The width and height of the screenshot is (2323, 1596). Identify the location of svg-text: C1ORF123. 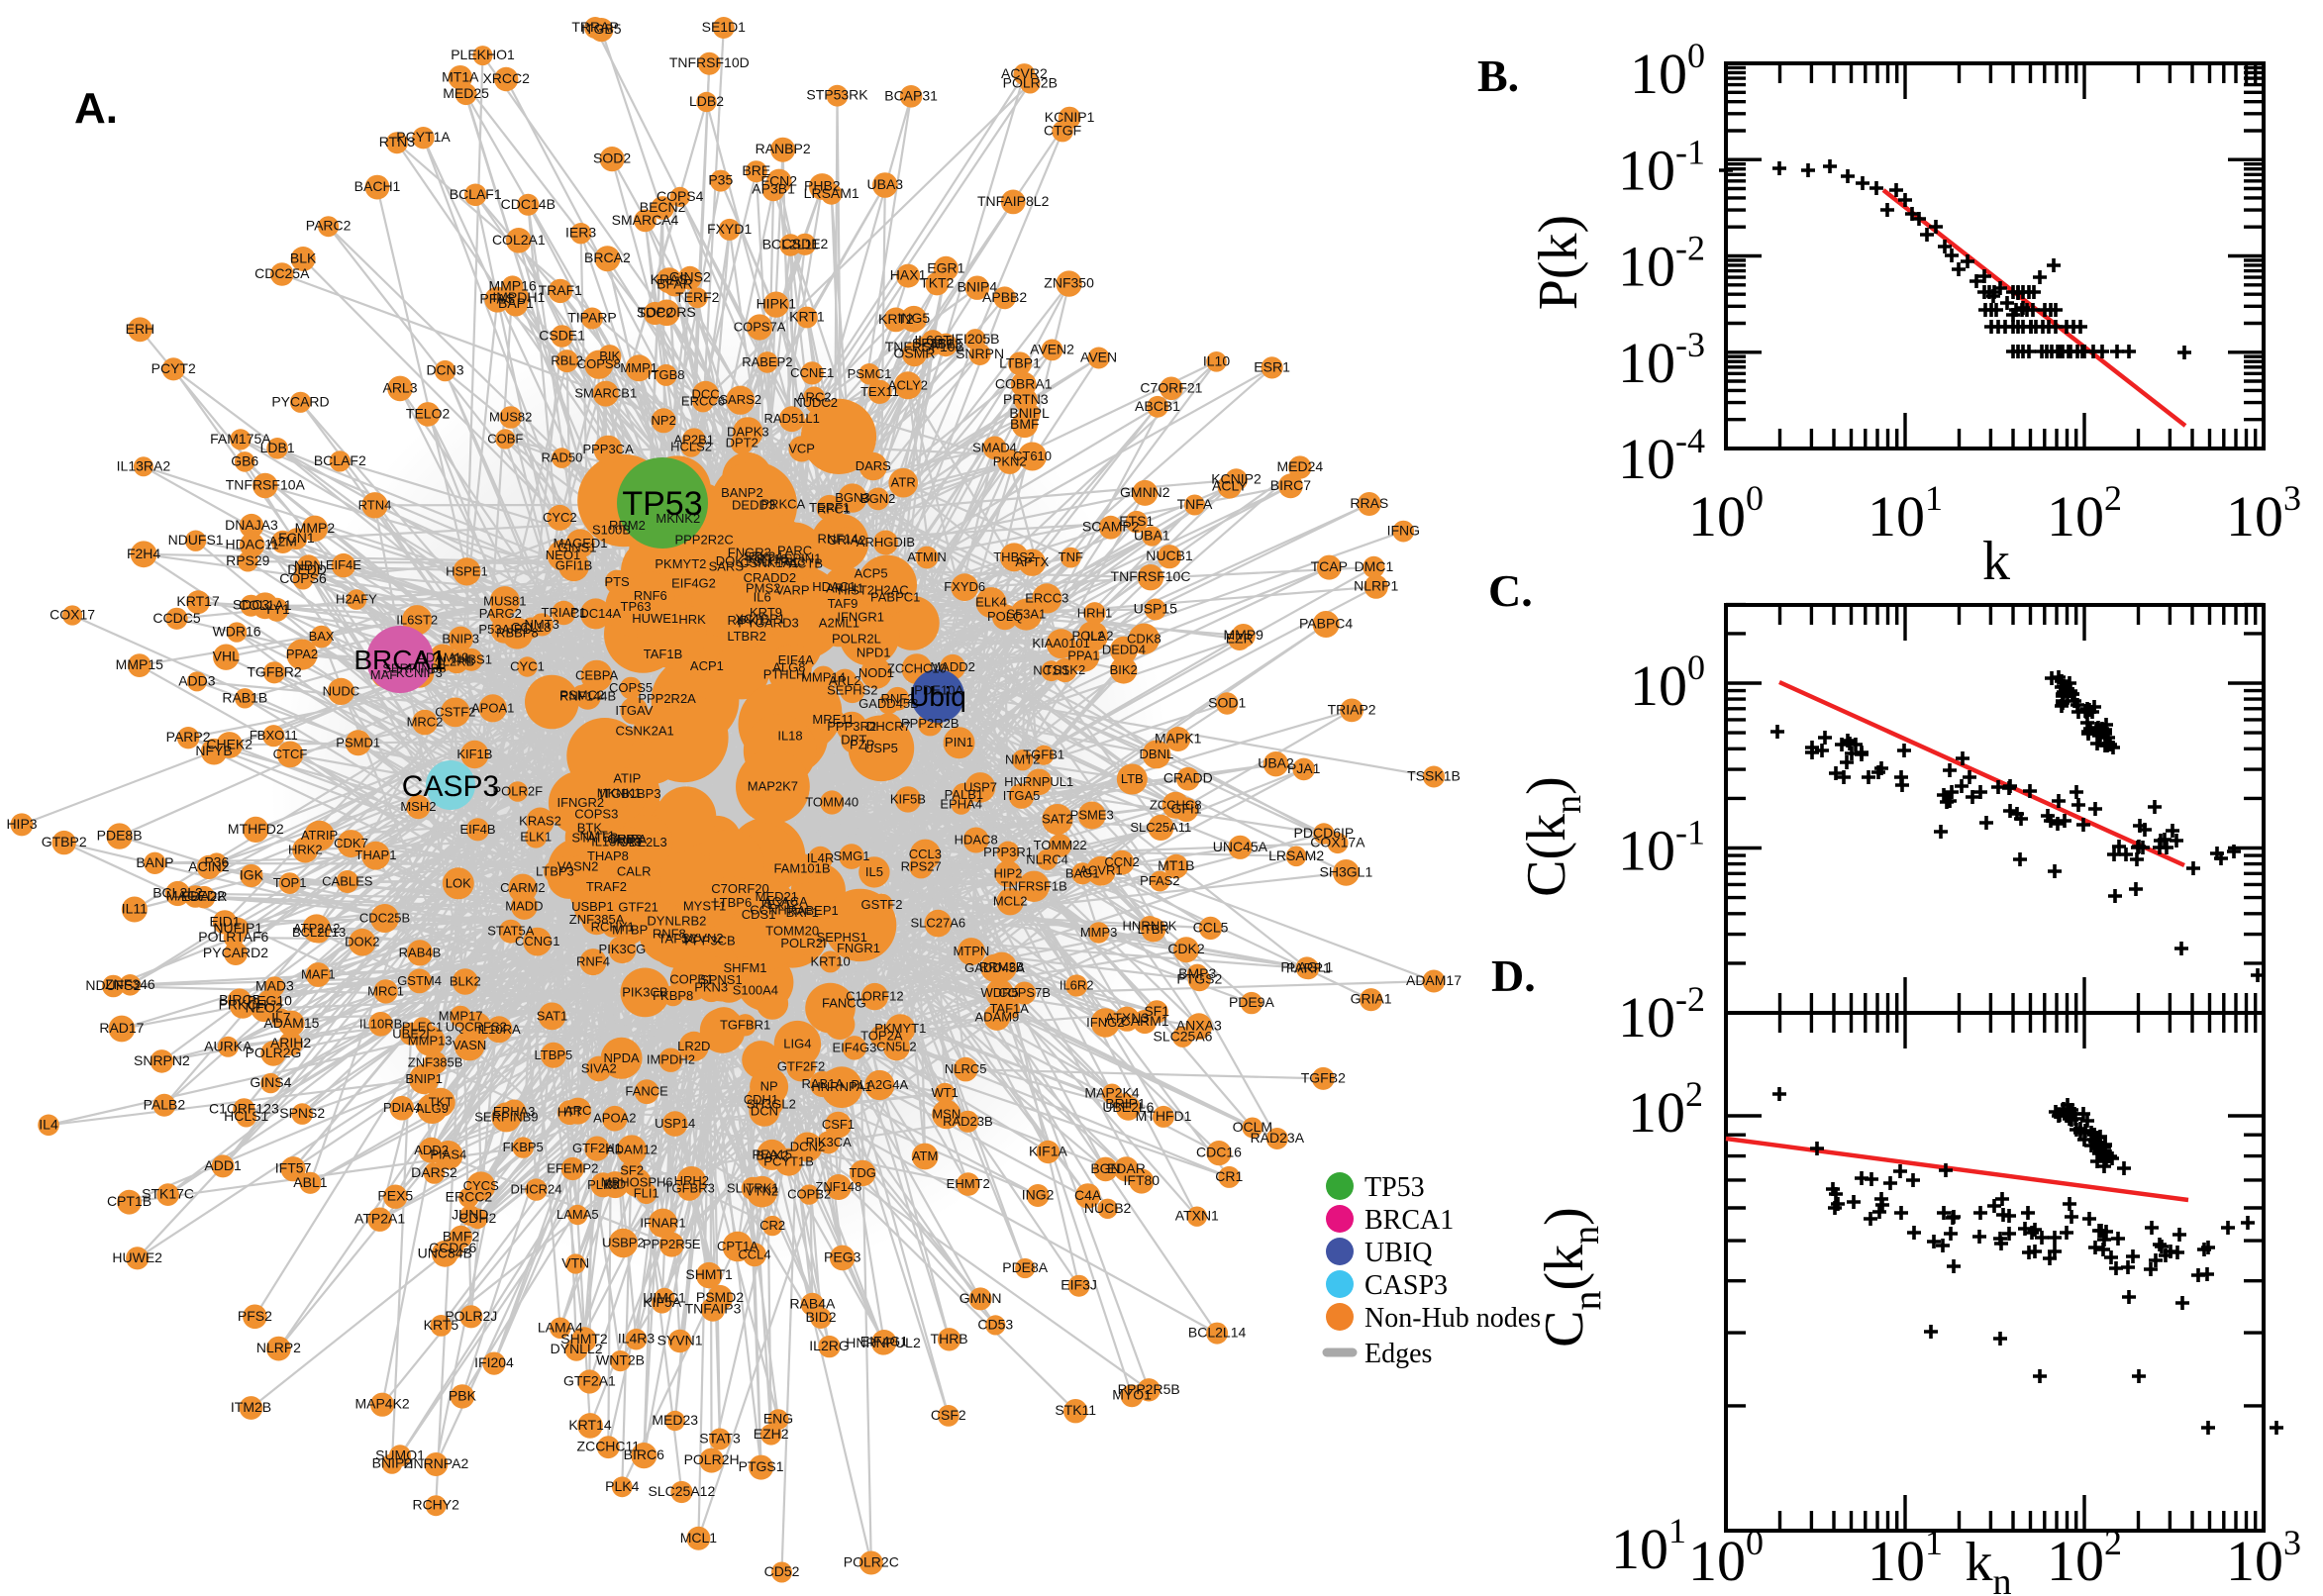
(244, 1108).